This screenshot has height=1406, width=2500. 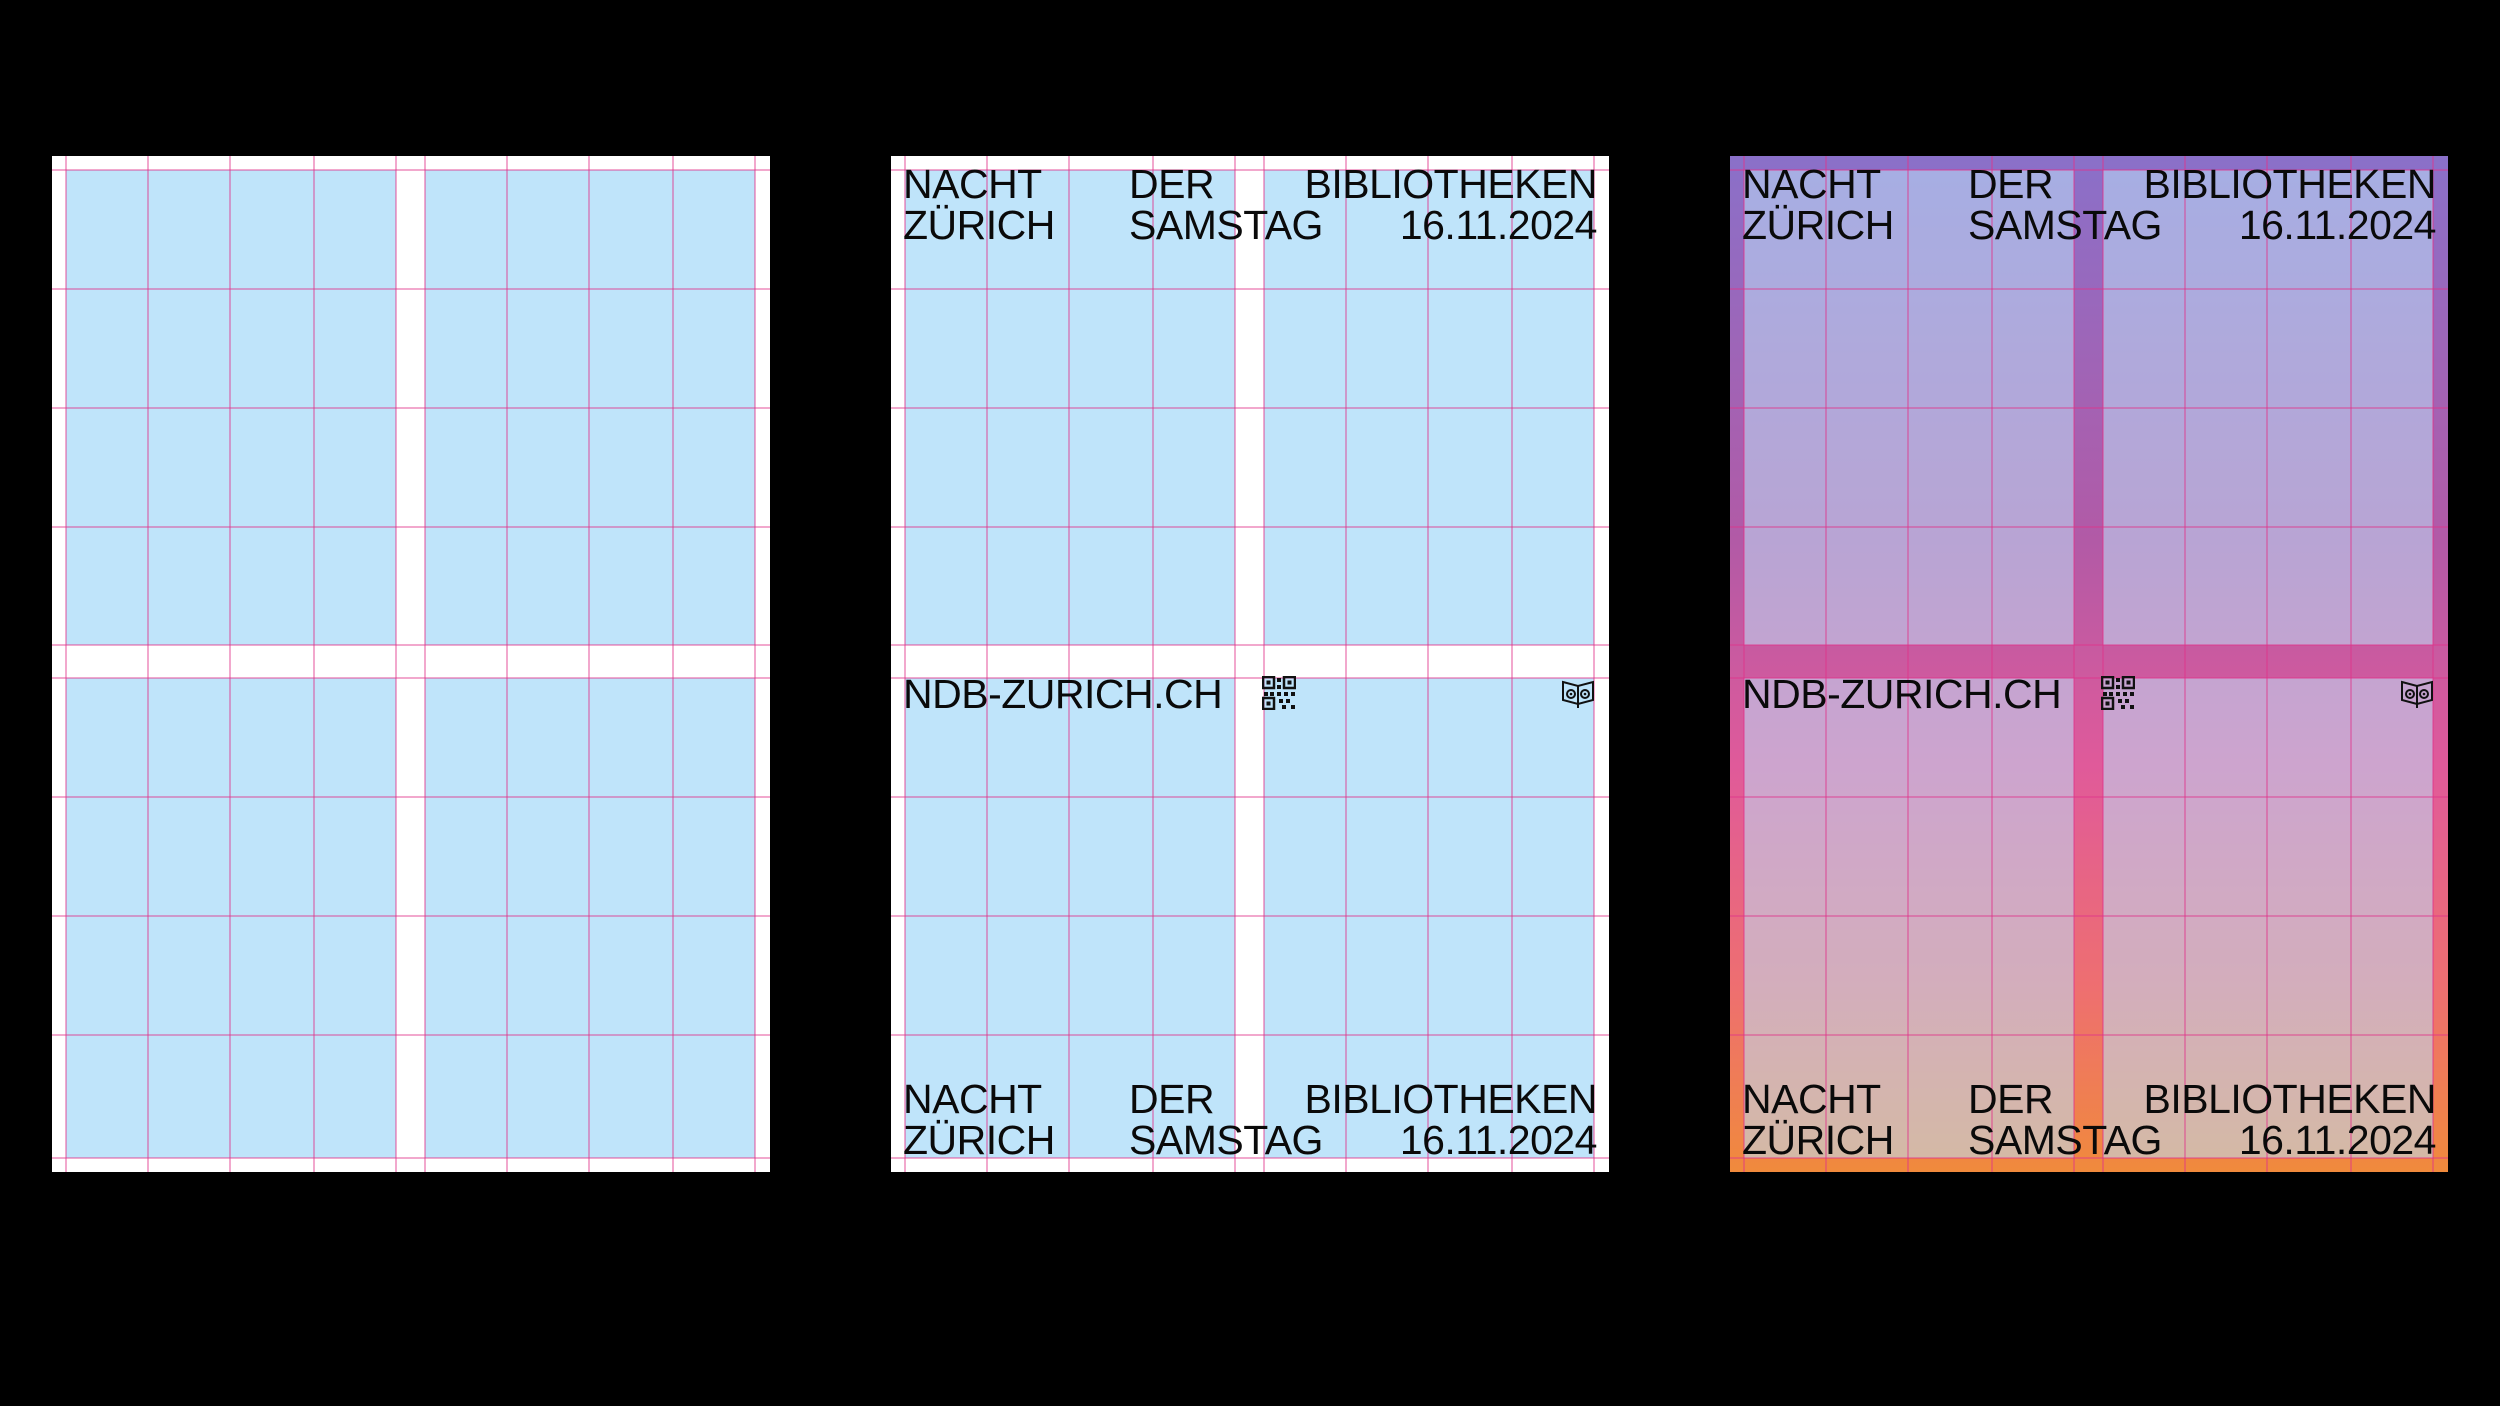 I want to click on grid-panel-top-left, so click(x=231, y=407).